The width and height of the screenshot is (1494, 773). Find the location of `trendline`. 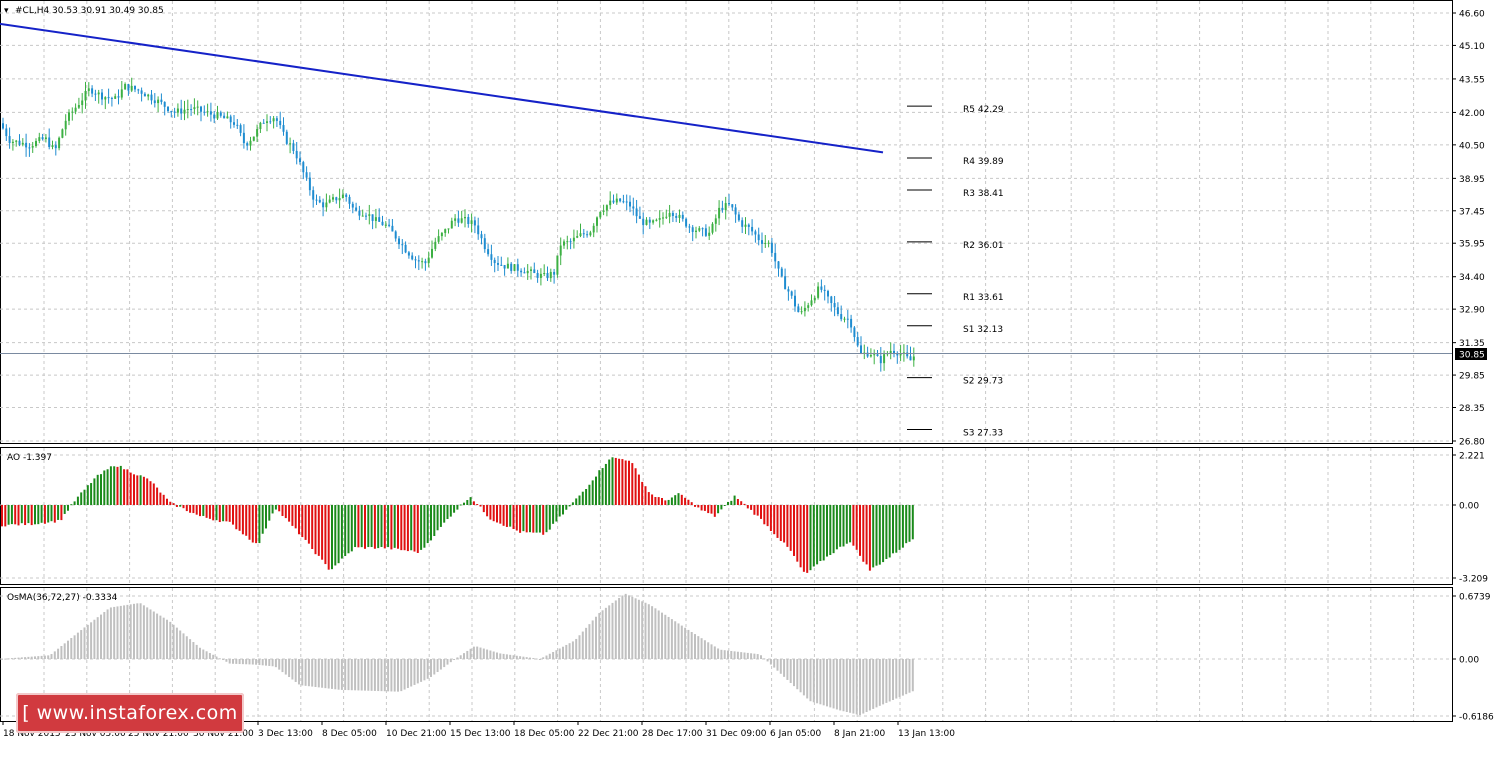

trendline is located at coordinates (442, 88).